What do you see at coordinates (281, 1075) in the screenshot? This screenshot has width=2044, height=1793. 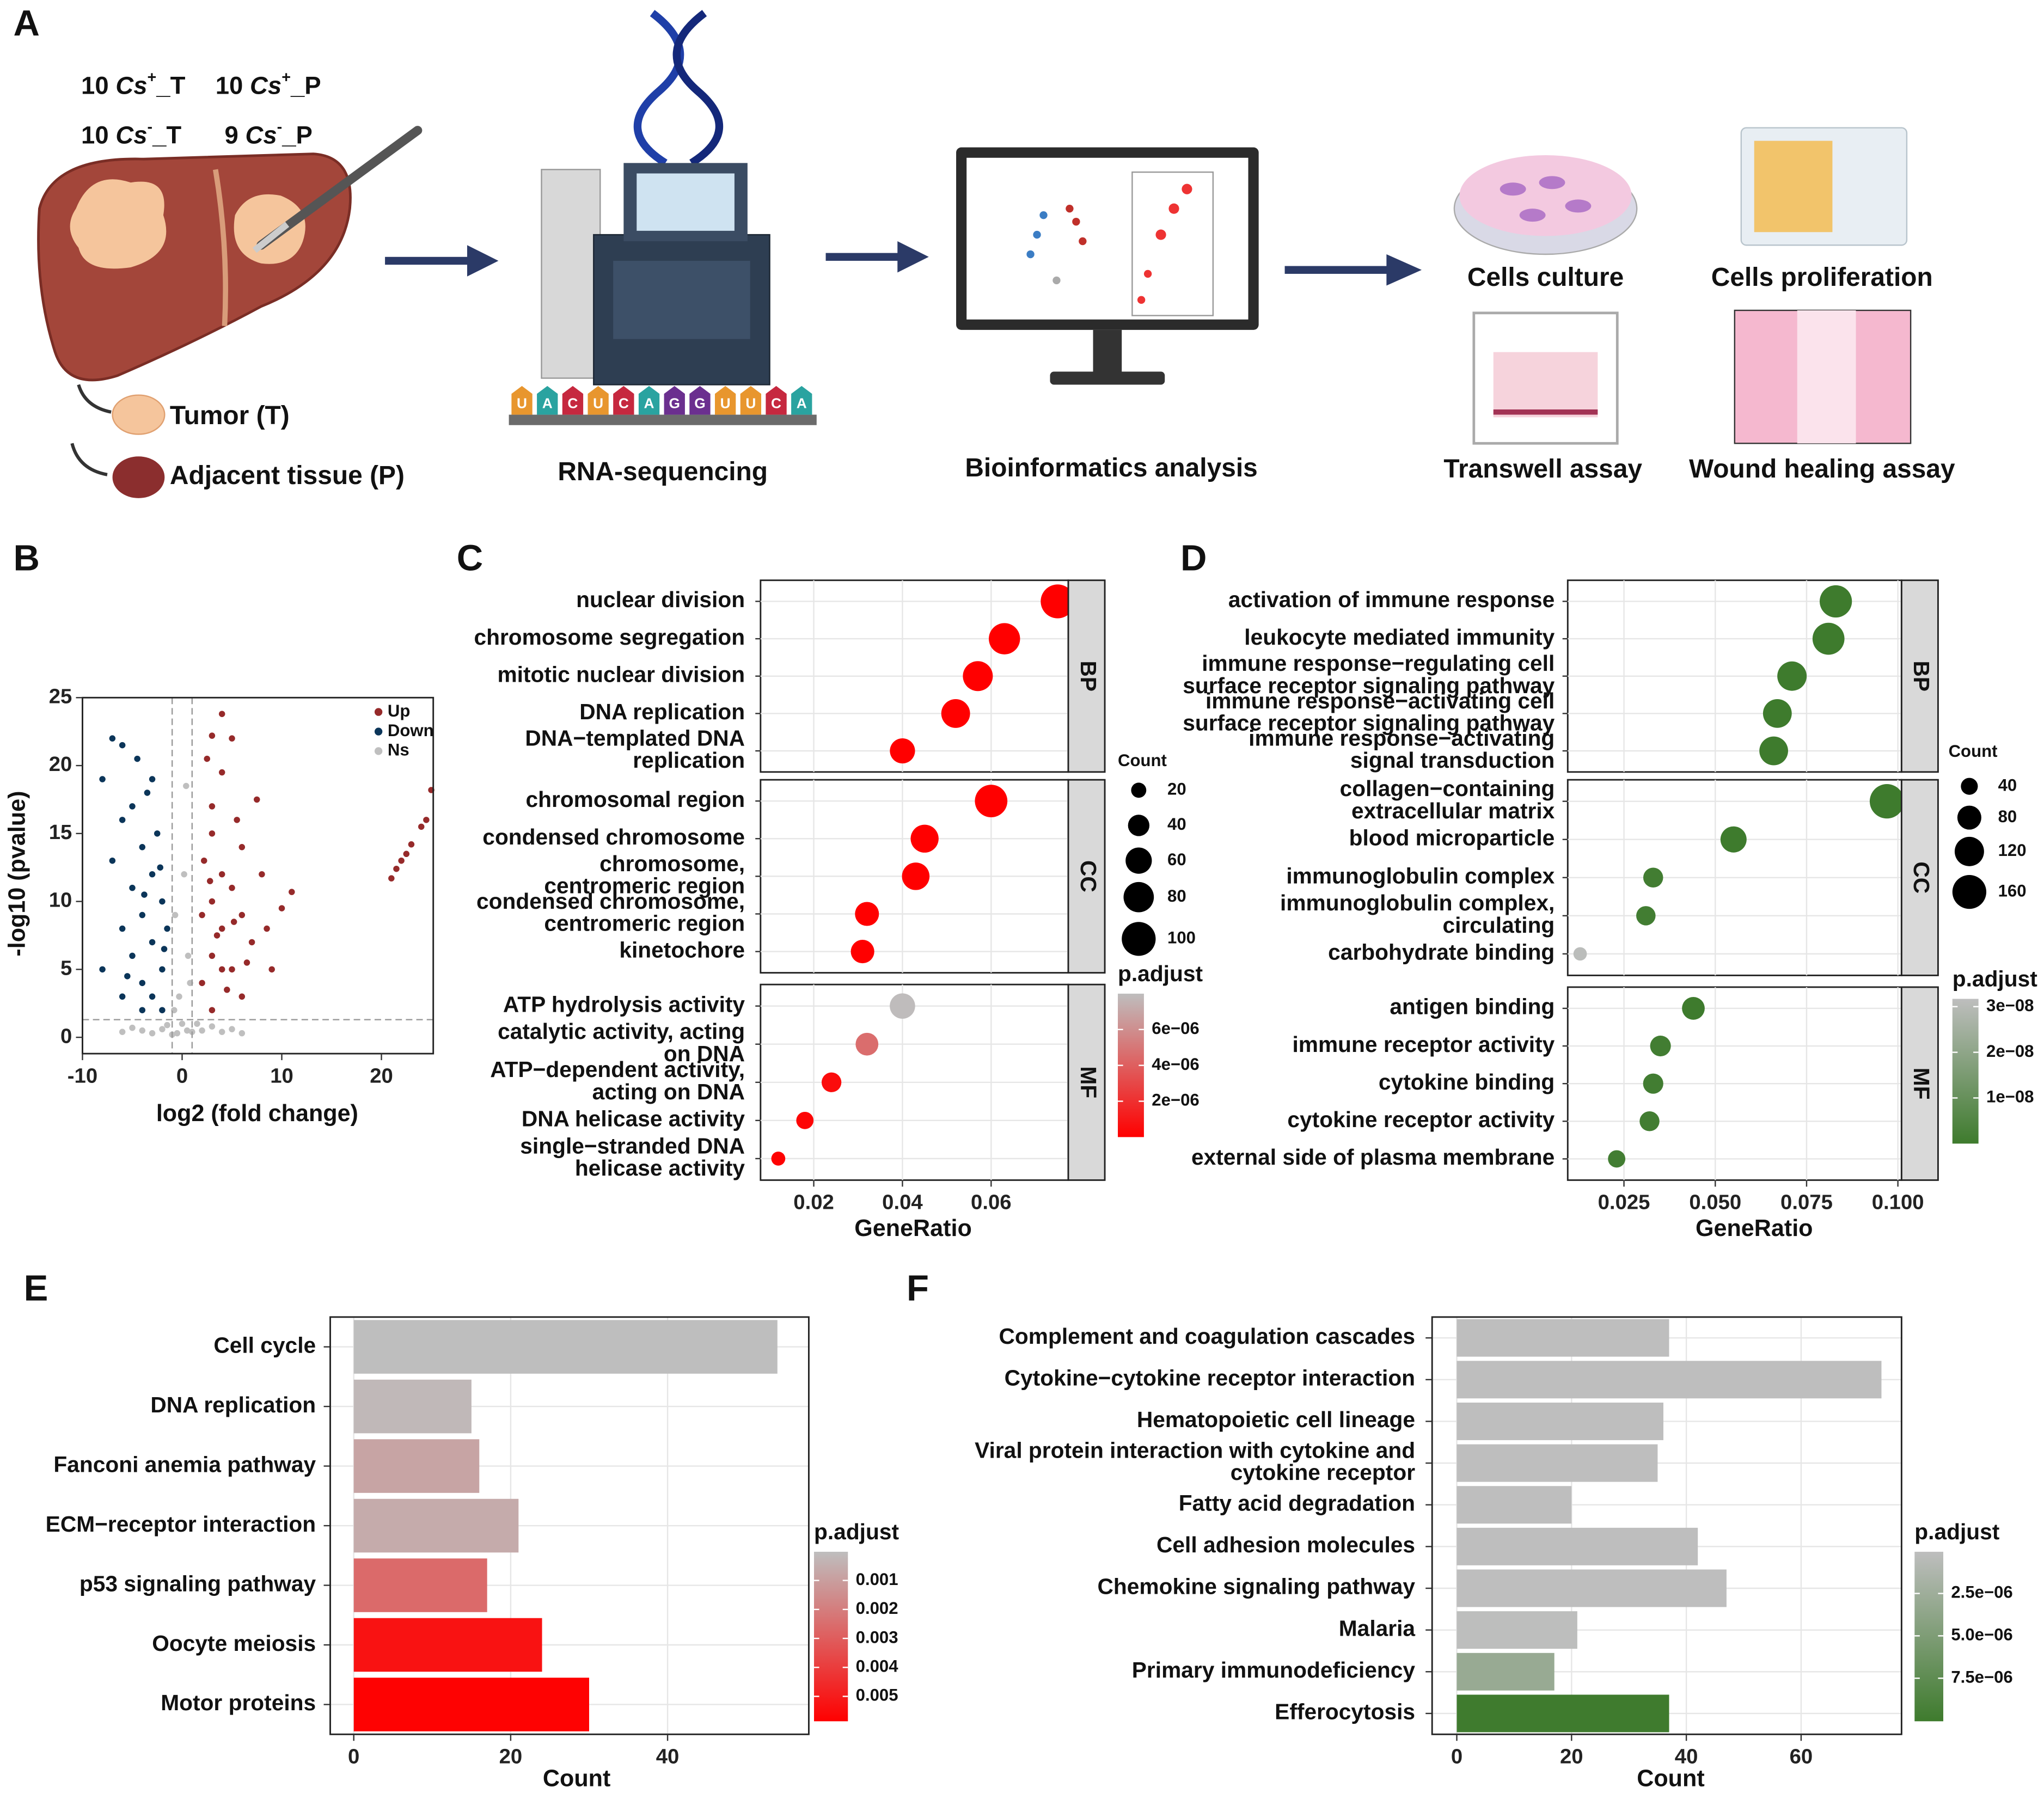 I see `x-tick-label: 10` at bounding box center [281, 1075].